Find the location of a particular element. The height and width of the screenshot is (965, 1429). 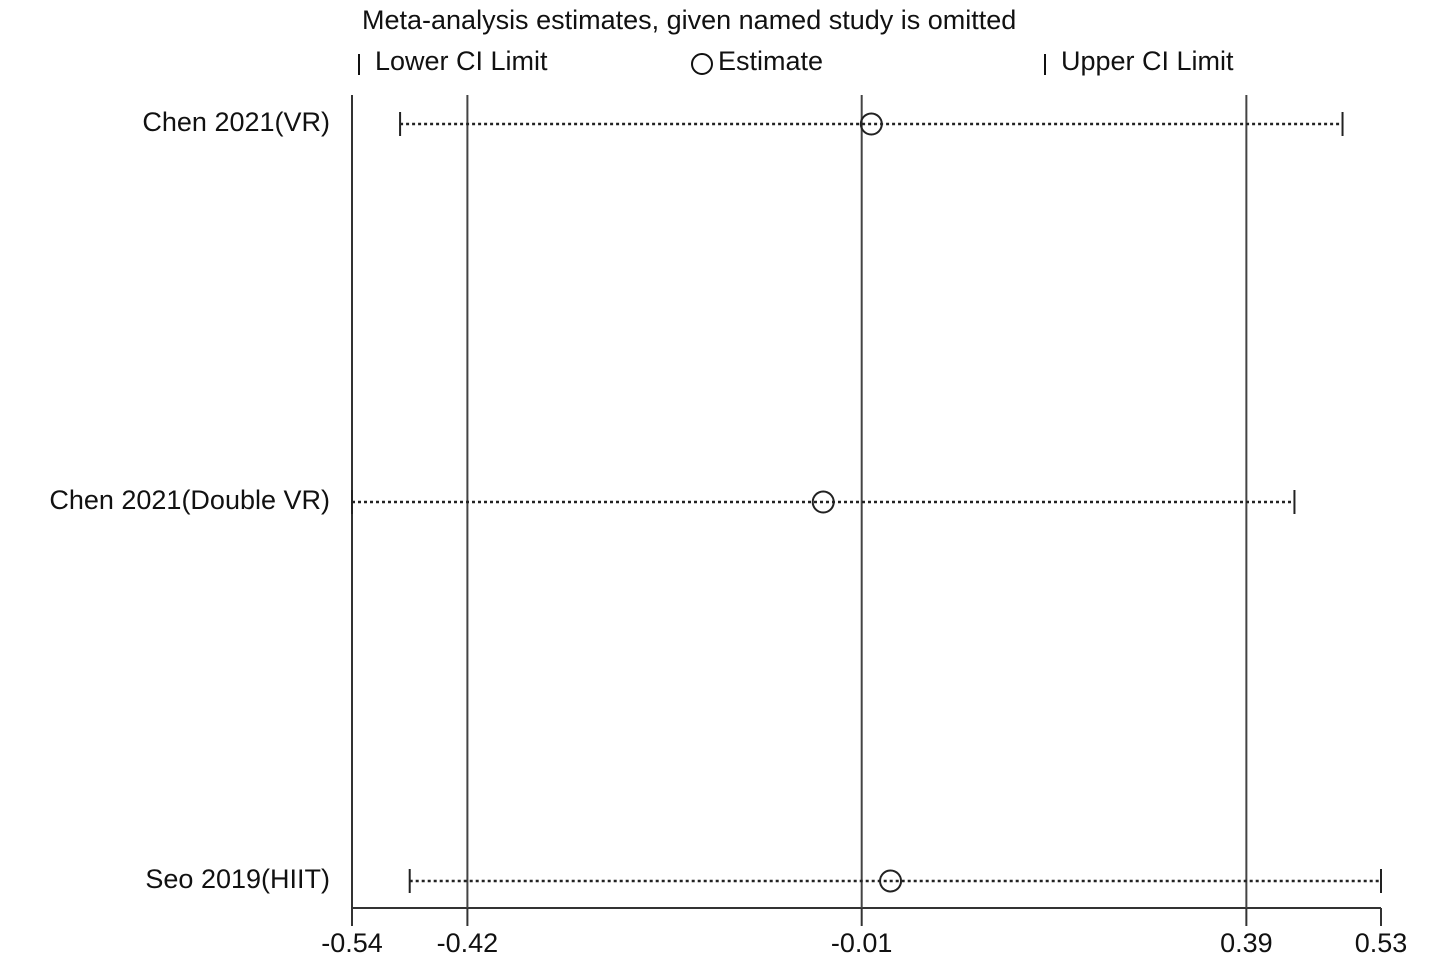

legend-label: Upper CI Limit is located at coordinates (1147, 61).